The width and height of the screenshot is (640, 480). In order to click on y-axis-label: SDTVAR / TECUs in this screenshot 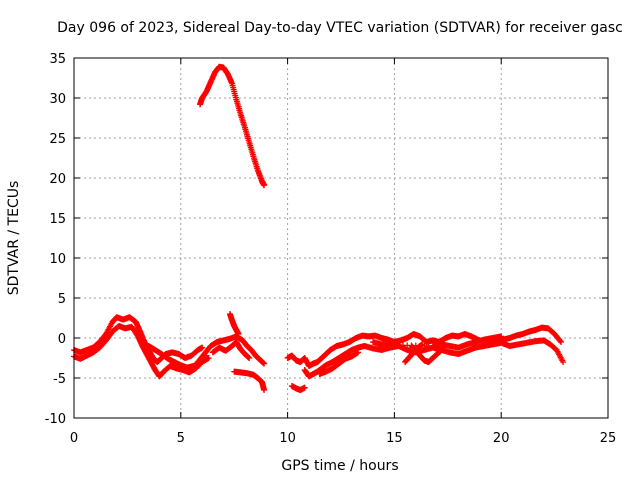, I will do `click(14, 238)`.